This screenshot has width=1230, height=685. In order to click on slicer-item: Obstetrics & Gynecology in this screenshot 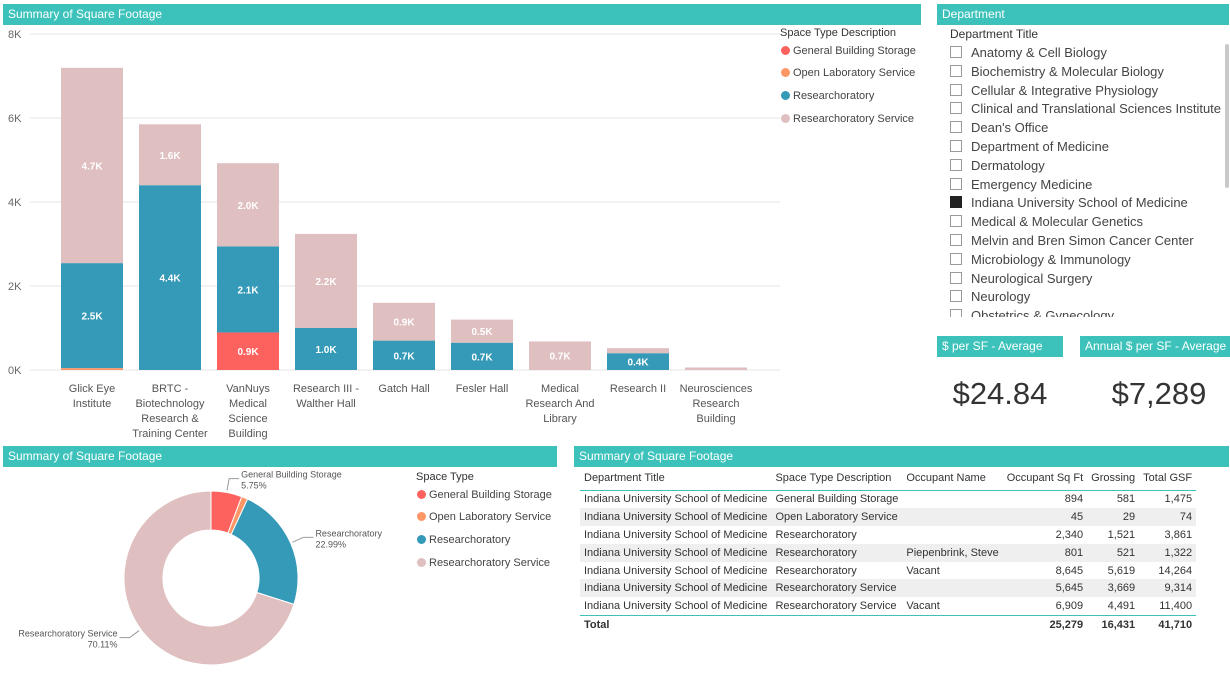, I will do `click(1032, 312)`.